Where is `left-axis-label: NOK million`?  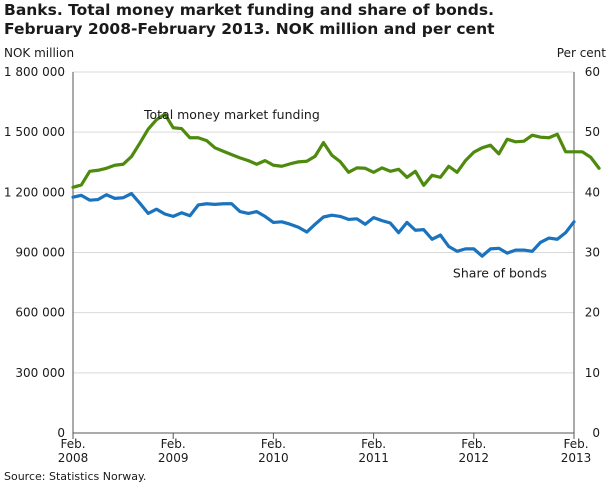 left-axis-label: NOK million is located at coordinates (39, 53).